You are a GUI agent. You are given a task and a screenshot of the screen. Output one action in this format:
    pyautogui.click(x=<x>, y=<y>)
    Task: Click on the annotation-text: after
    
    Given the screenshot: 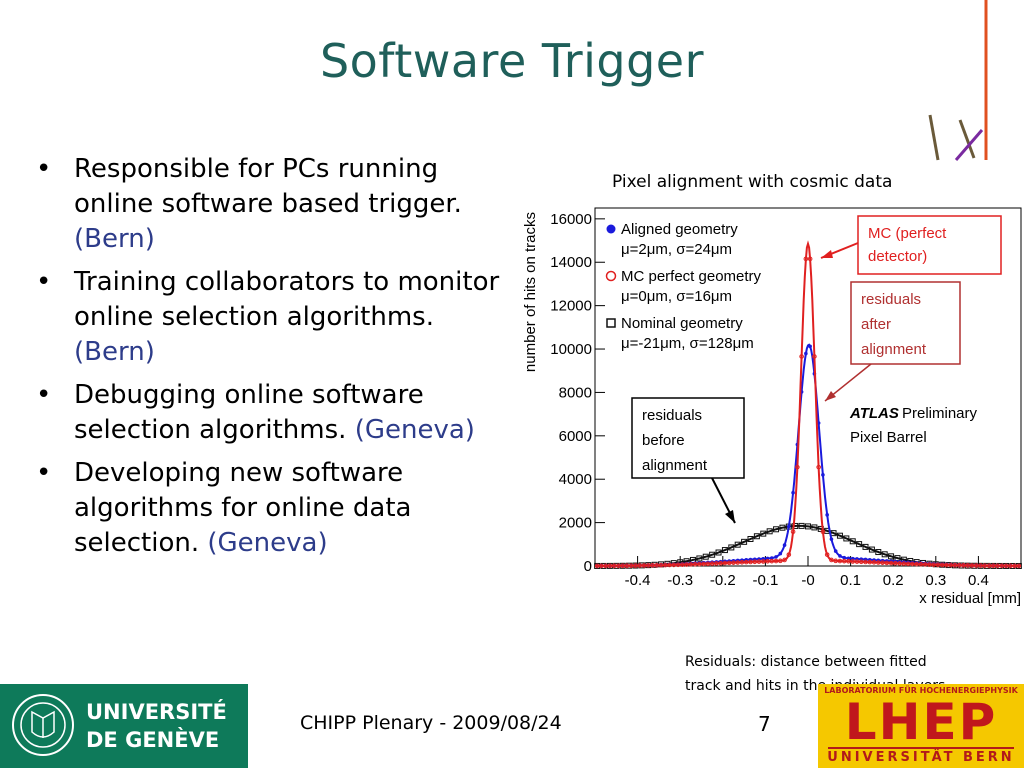 What is the action you would take?
    pyautogui.click(x=876, y=324)
    